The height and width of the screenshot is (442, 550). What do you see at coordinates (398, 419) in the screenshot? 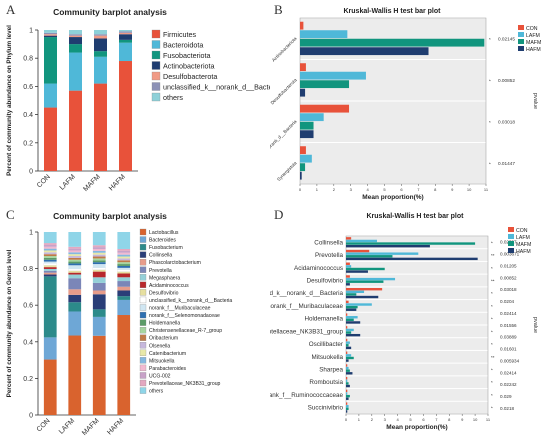
I see `x-tick-label: 4` at bounding box center [398, 419].